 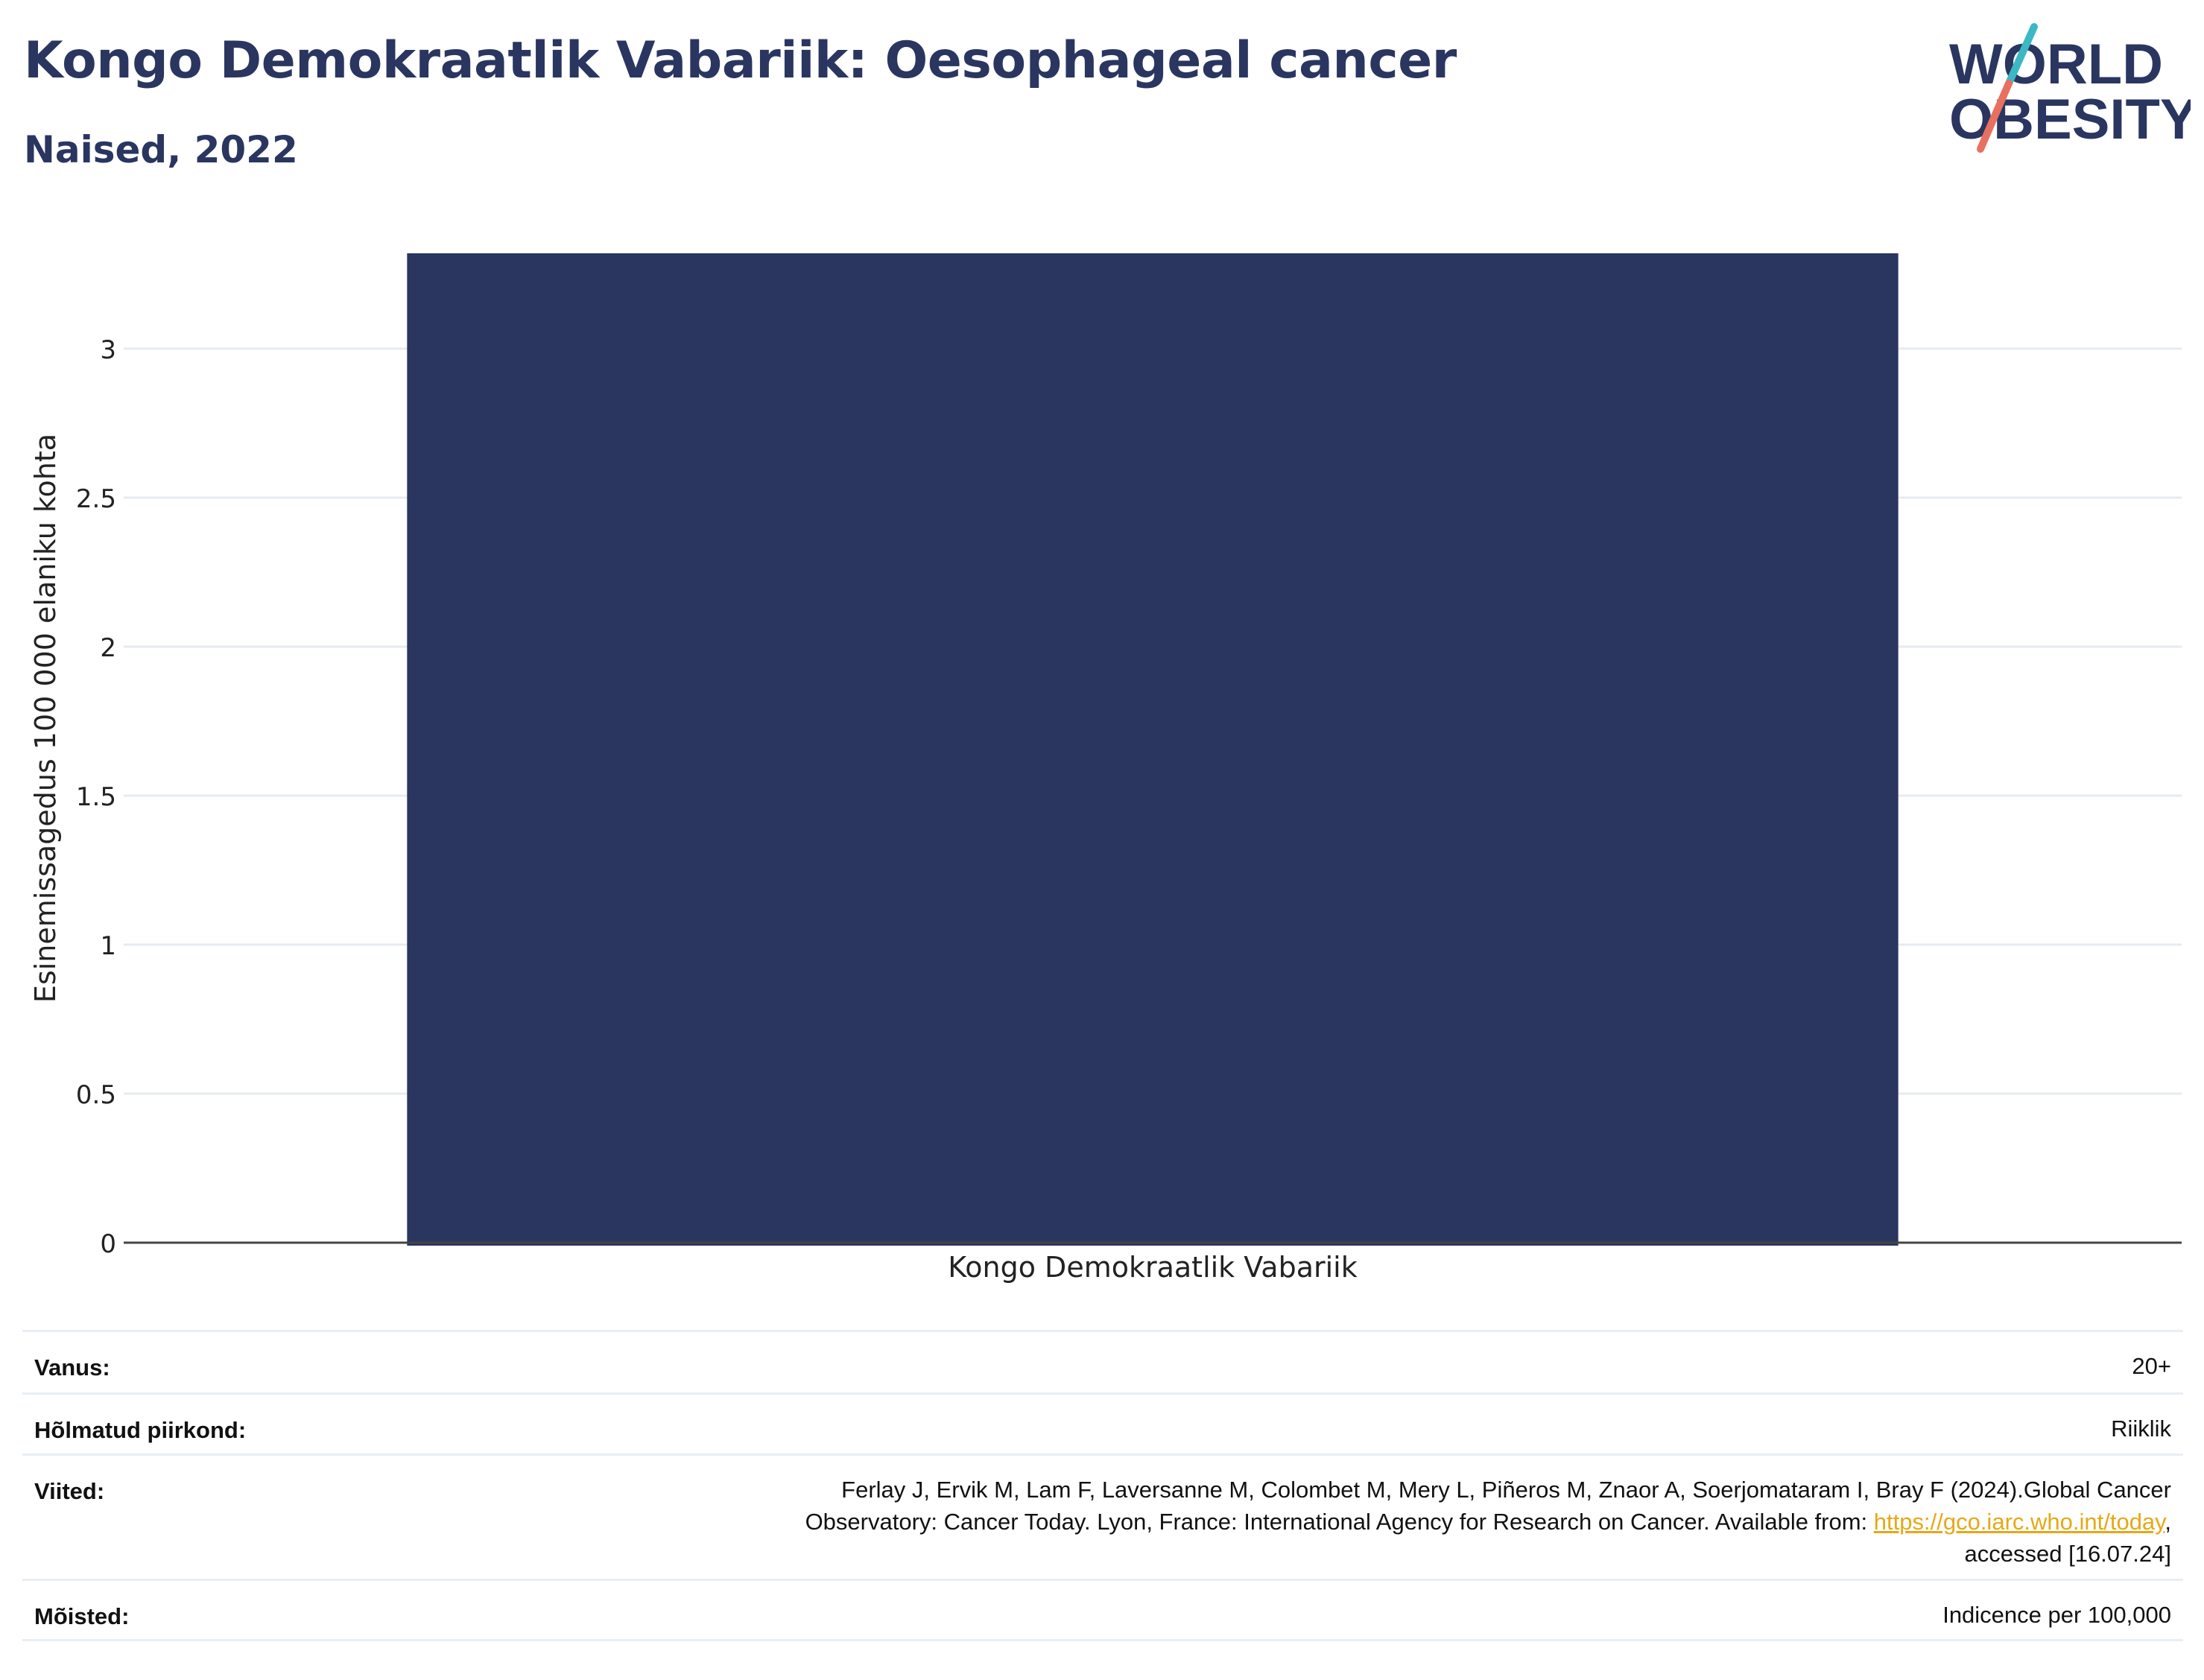 What do you see at coordinates (96, 1095) in the screenshot?
I see `y-tick-label: 0.5` at bounding box center [96, 1095].